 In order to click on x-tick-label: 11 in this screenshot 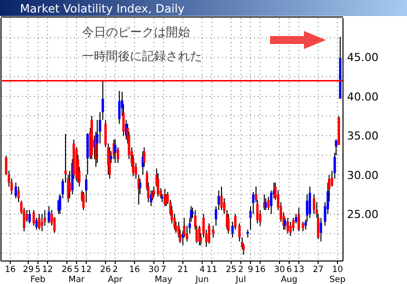, I will do `click(212, 270)`.